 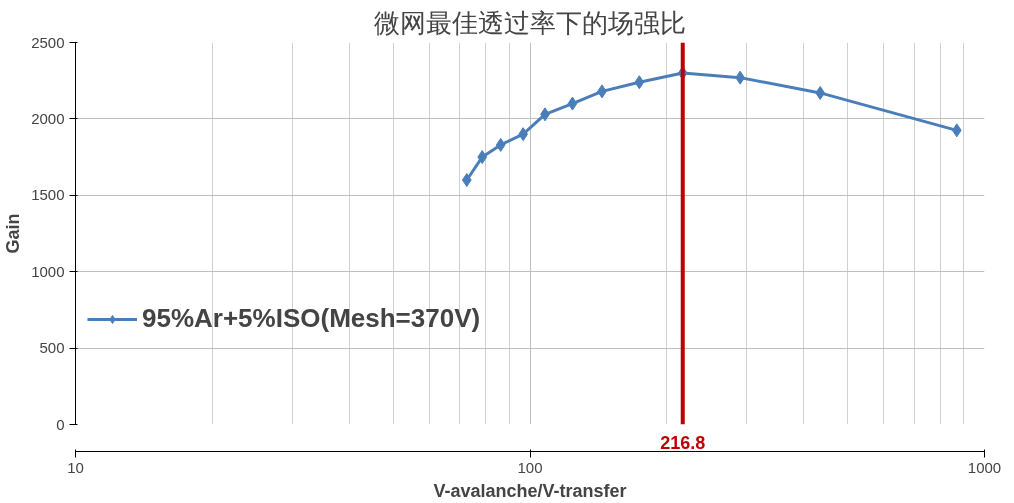 I want to click on y-tick-label: 2000, so click(x=48, y=118).